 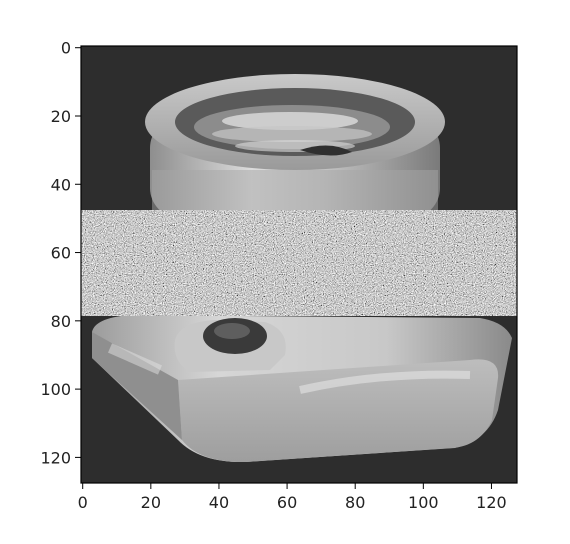 What do you see at coordinates (83, 502) in the screenshot?
I see `x-tick-label: 0` at bounding box center [83, 502].